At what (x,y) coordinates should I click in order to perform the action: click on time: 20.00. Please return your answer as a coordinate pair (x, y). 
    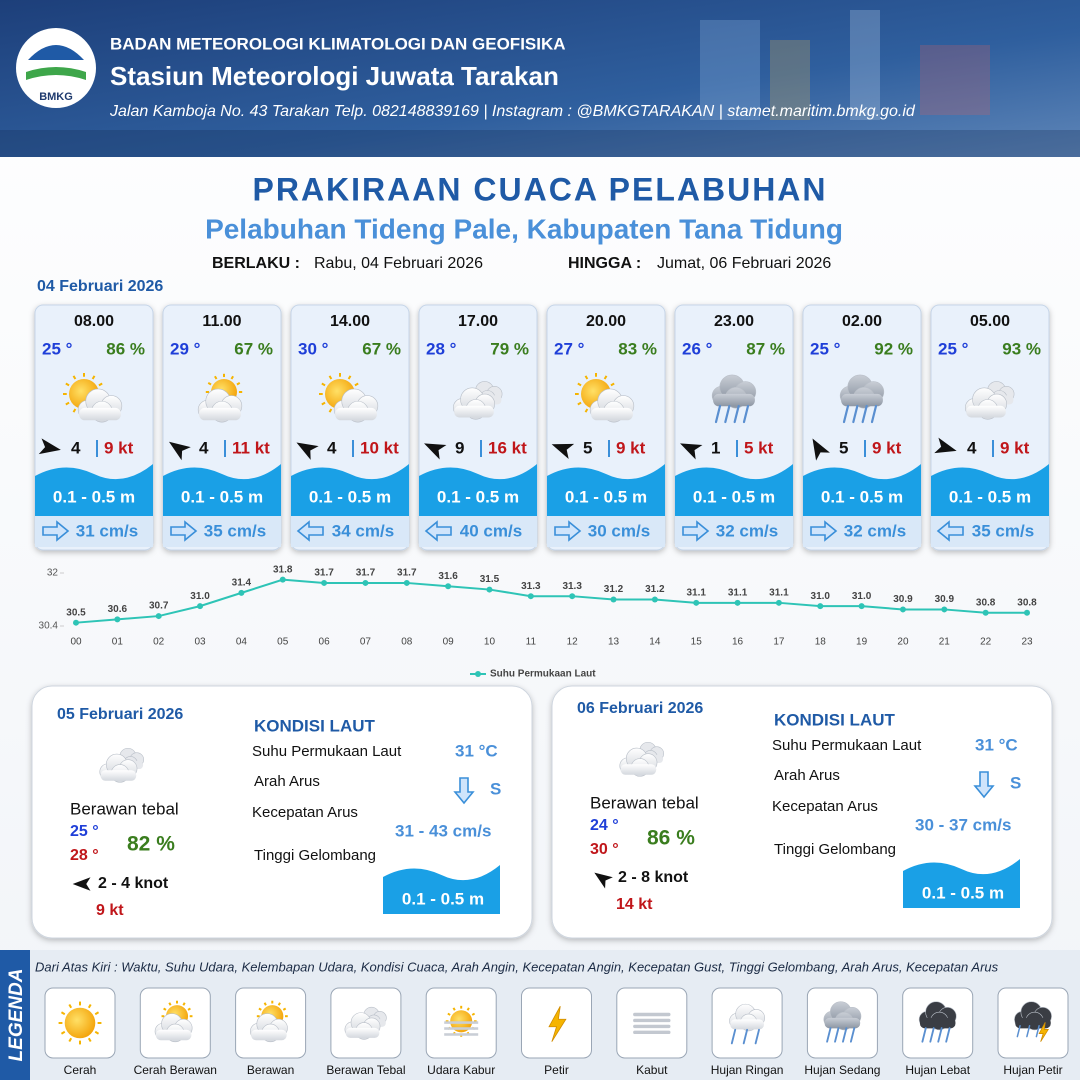
    Looking at the image, I should click on (606, 321).